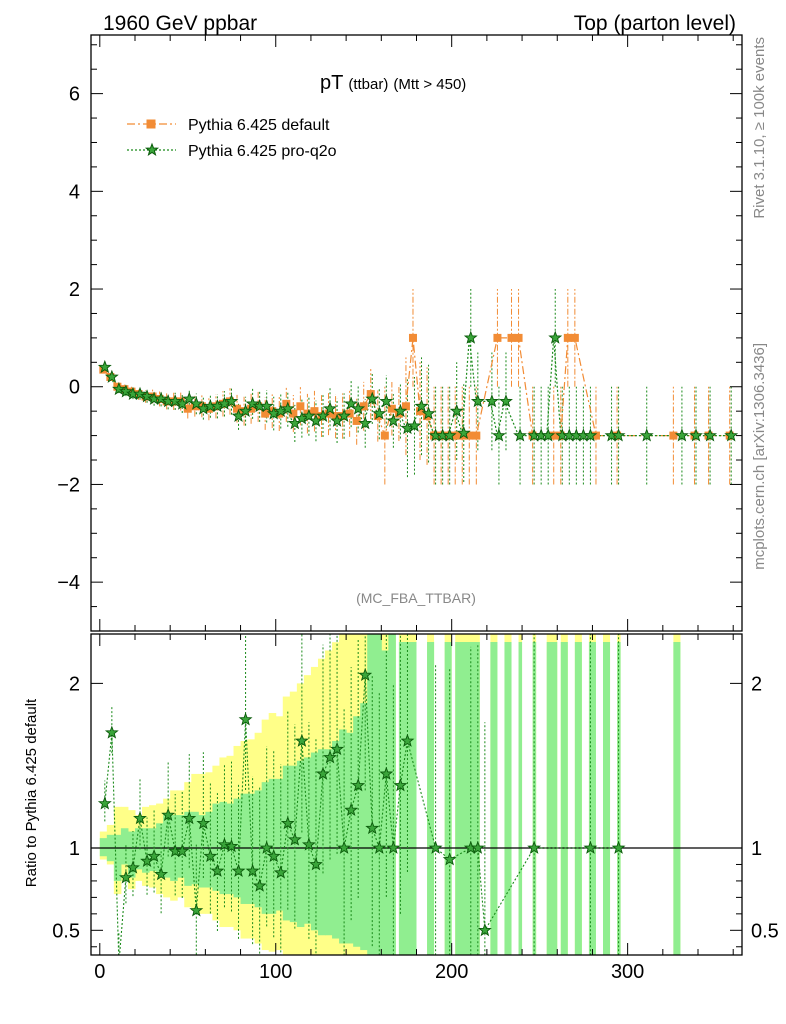 The height and width of the screenshot is (1024, 786). What do you see at coordinates (765, 931) in the screenshot?
I see `ratio-ytick-label-right: 0.5` at bounding box center [765, 931].